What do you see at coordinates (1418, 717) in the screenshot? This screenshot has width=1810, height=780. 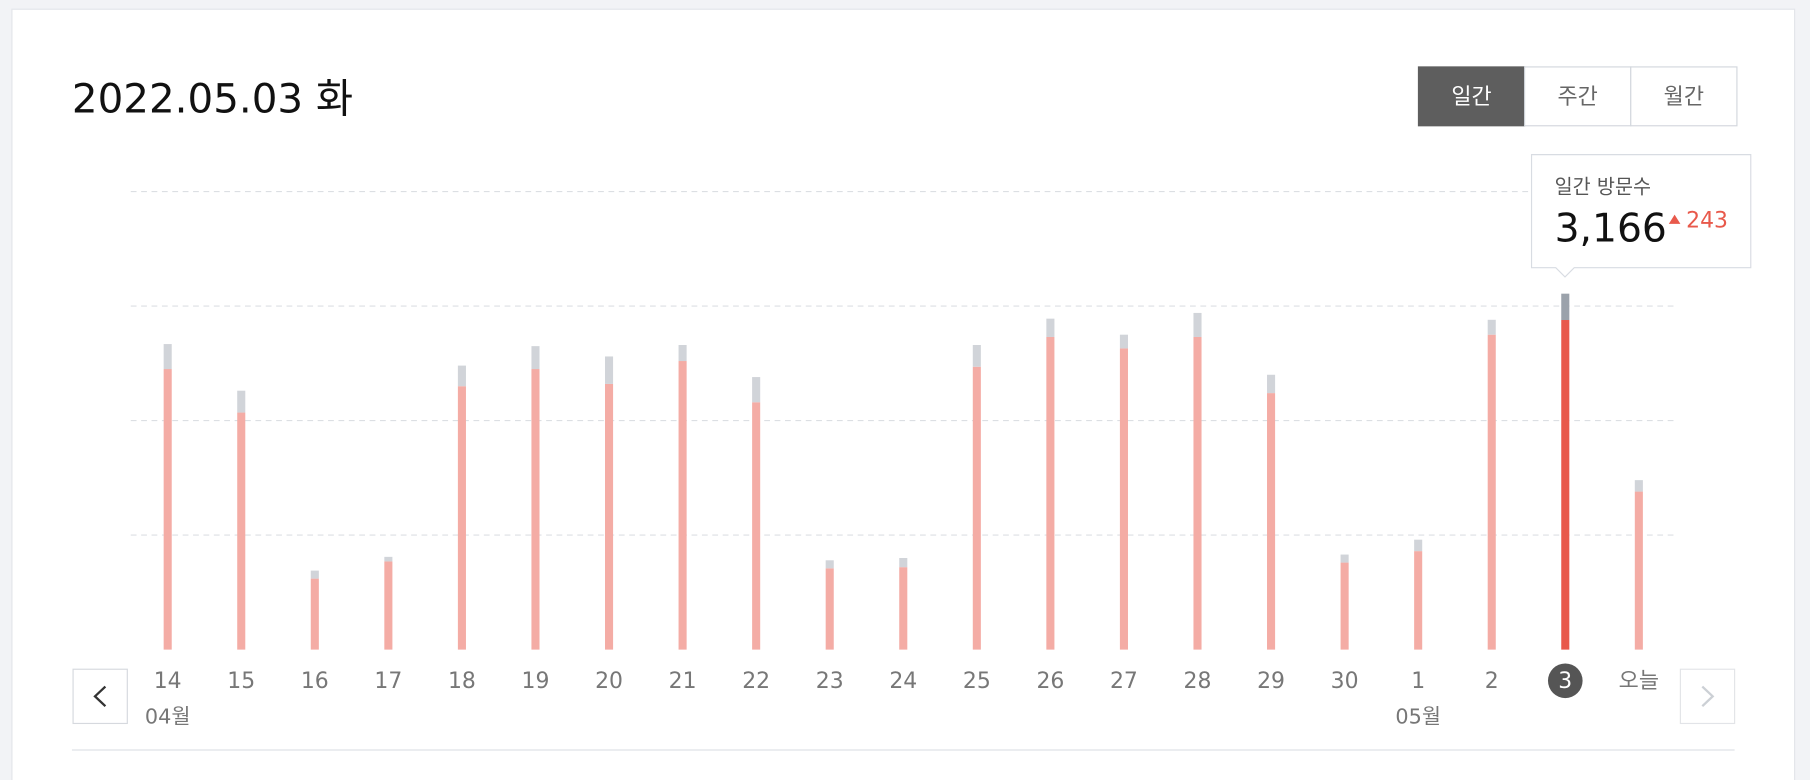 I see `month-label: 05월` at bounding box center [1418, 717].